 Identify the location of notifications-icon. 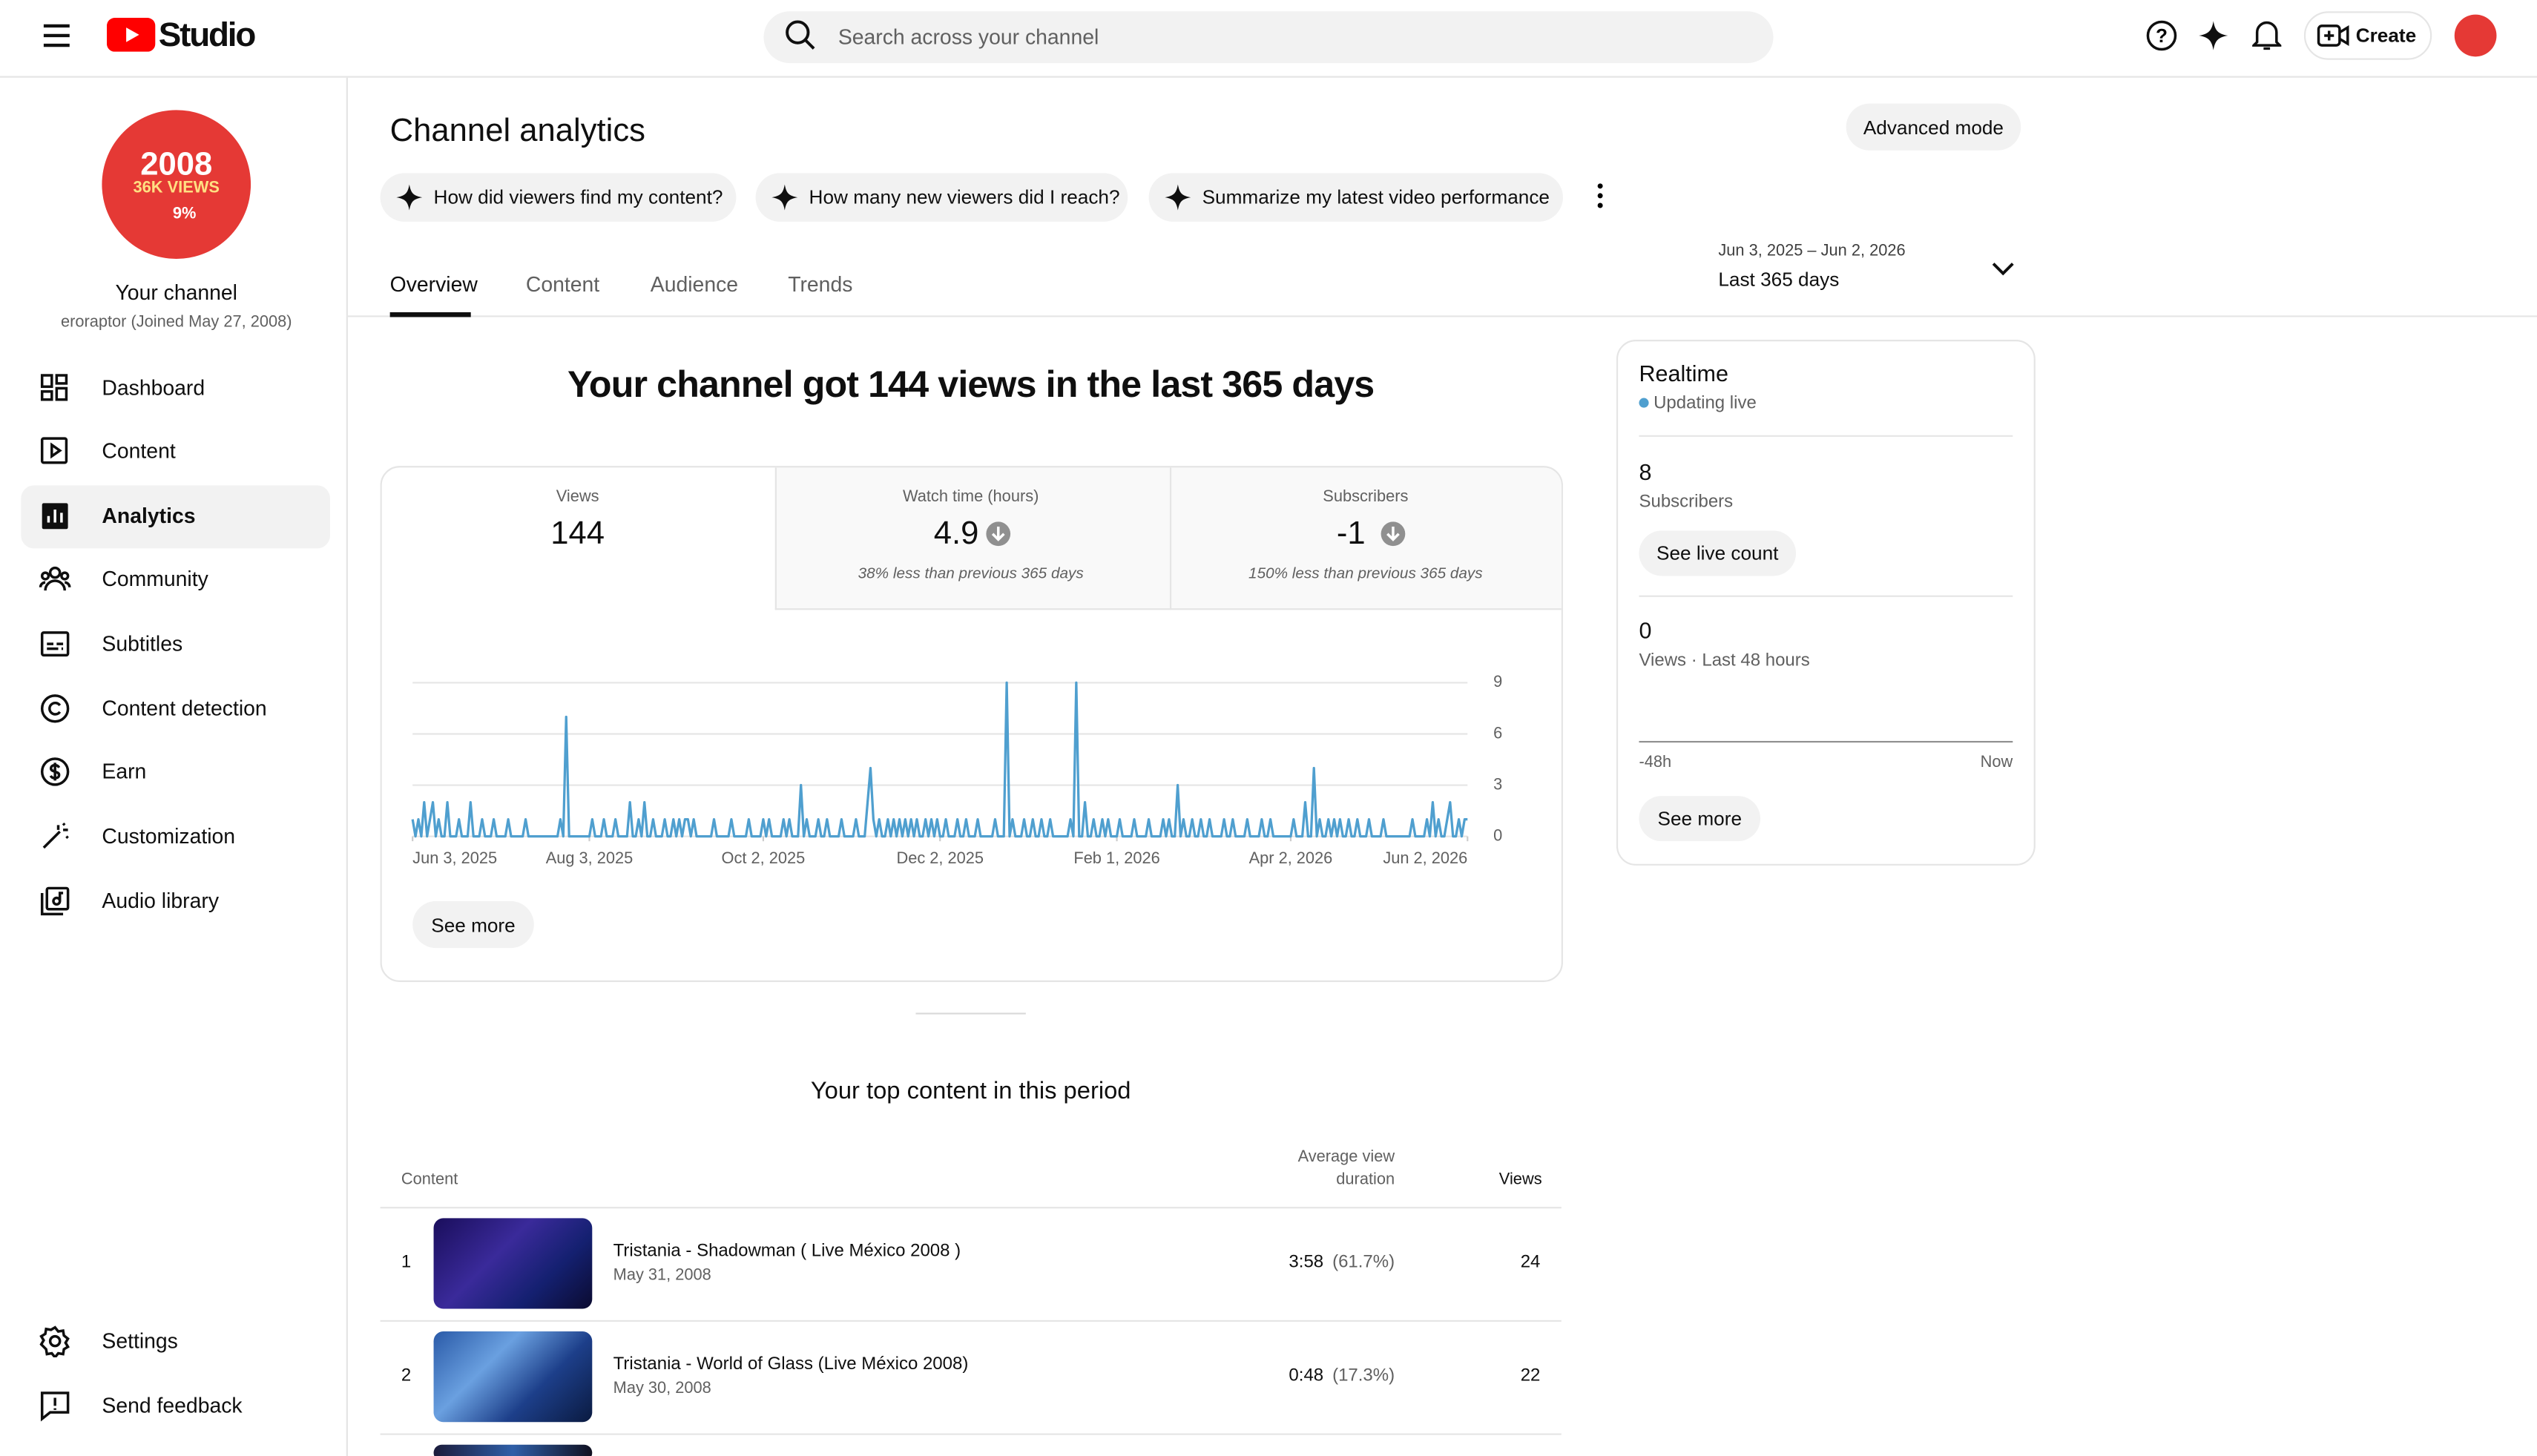
(2267, 35).